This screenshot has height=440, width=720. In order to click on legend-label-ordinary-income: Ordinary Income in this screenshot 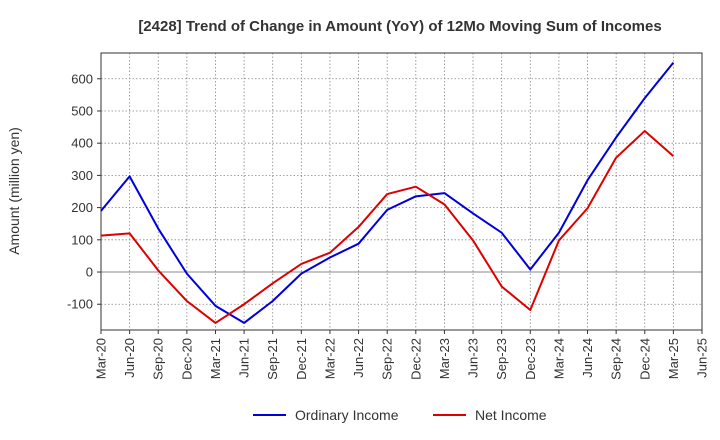, I will do `click(347, 415)`.